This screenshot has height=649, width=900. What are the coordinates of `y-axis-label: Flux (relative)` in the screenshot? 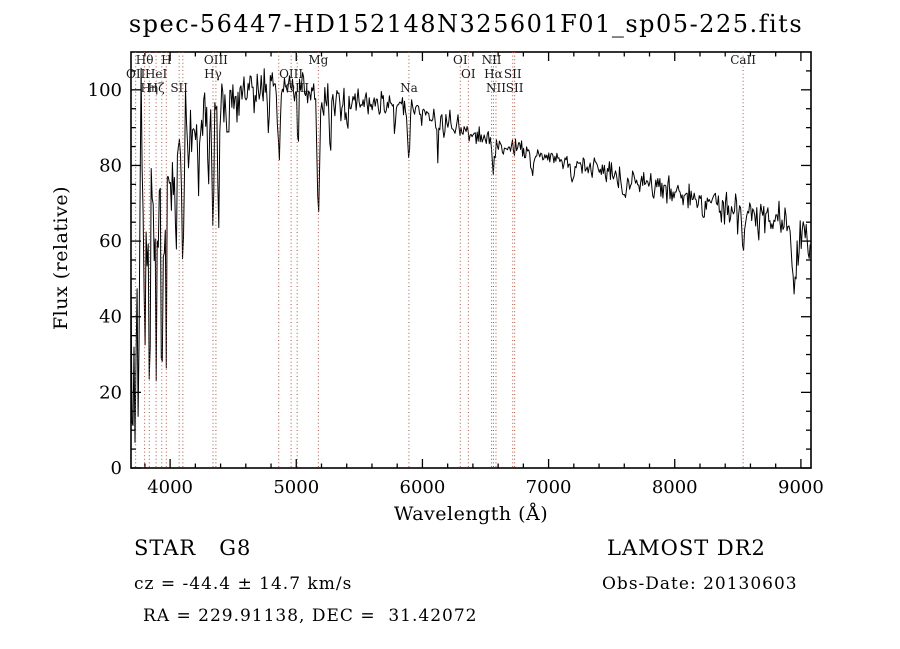 It's located at (61, 258).